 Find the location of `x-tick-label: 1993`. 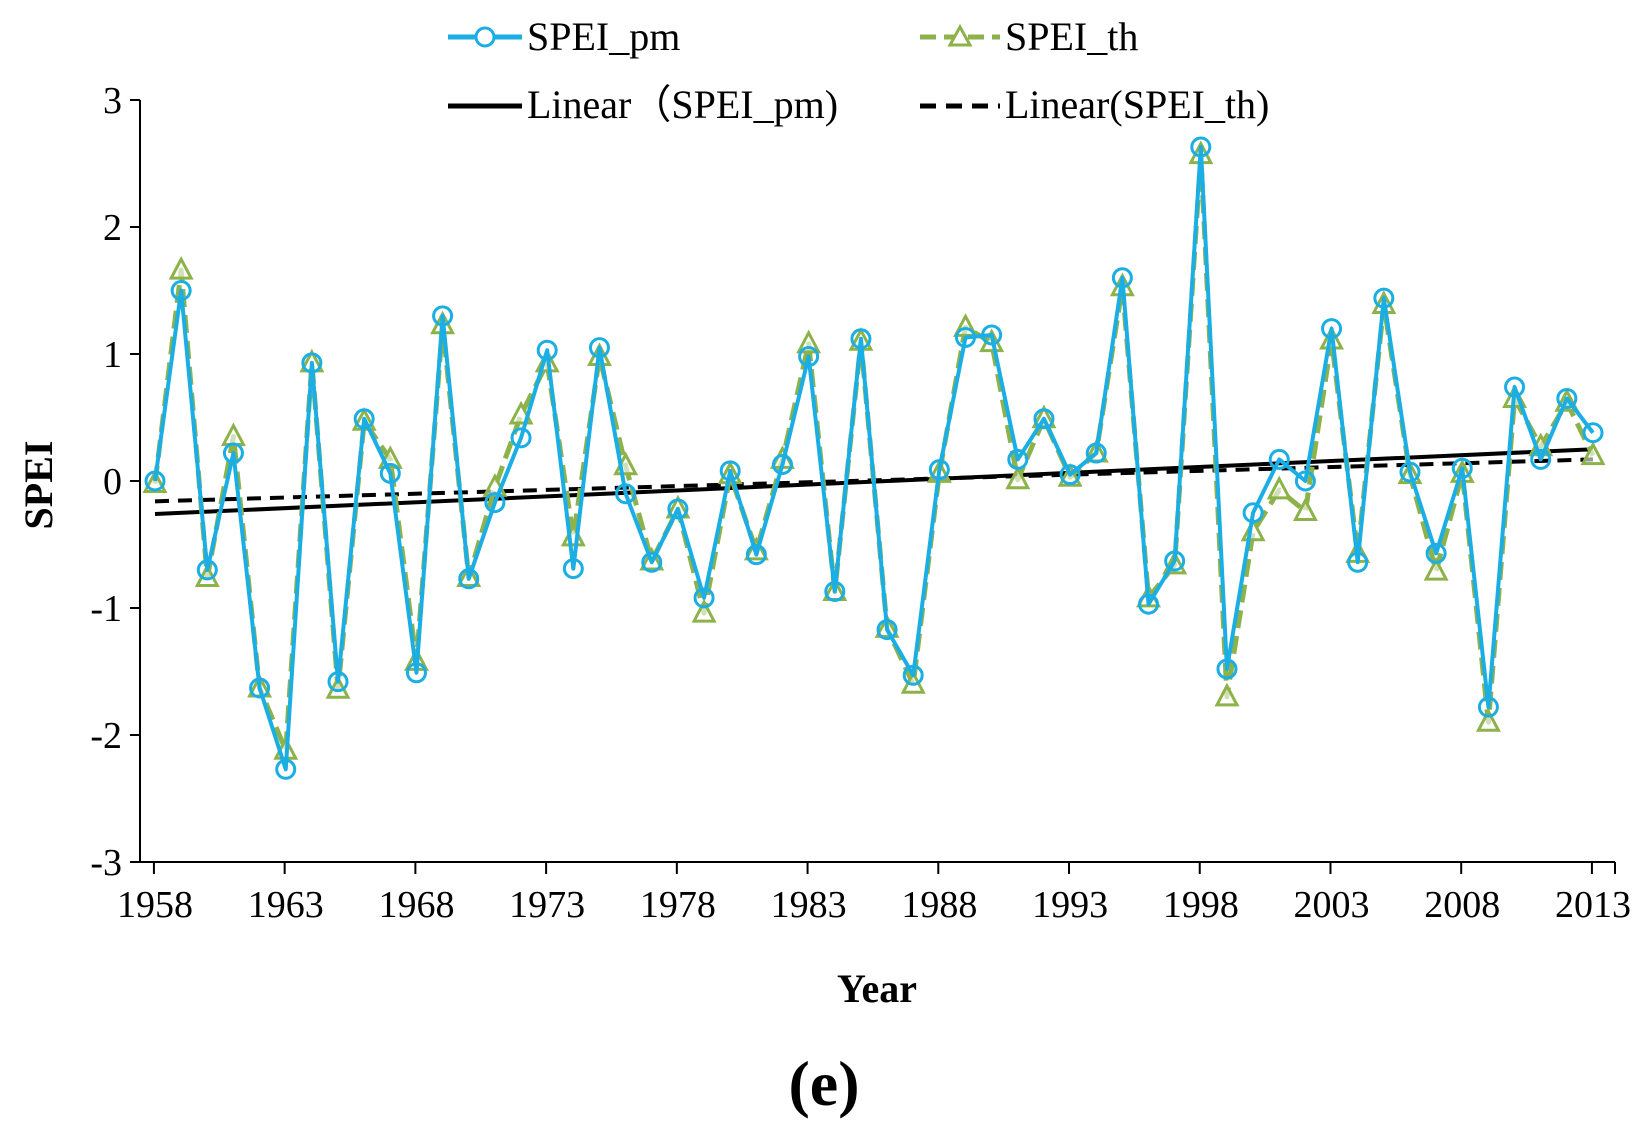

x-tick-label: 1993 is located at coordinates (1070, 905).